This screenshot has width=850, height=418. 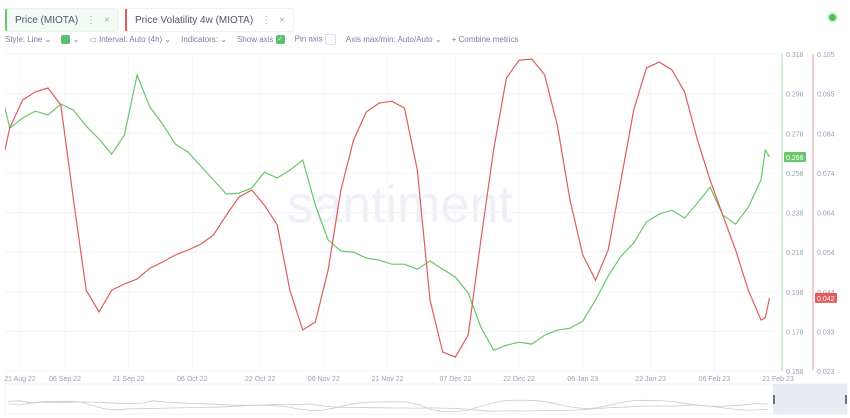 What do you see at coordinates (20, 379) in the screenshot?
I see `x-tick-label: 21 Aug 22` at bounding box center [20, 379].